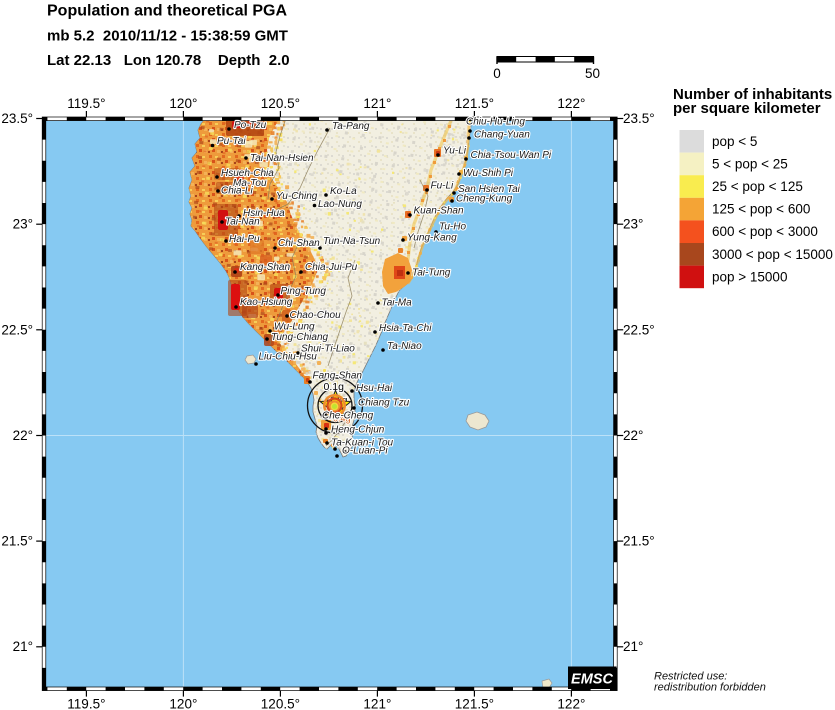 The image size is (835, 710). What do you see at coordinates (331, 267) in the screenshot?
I see `svg-text: Chia-Jui-Pu` at bounding box center [331, 267].